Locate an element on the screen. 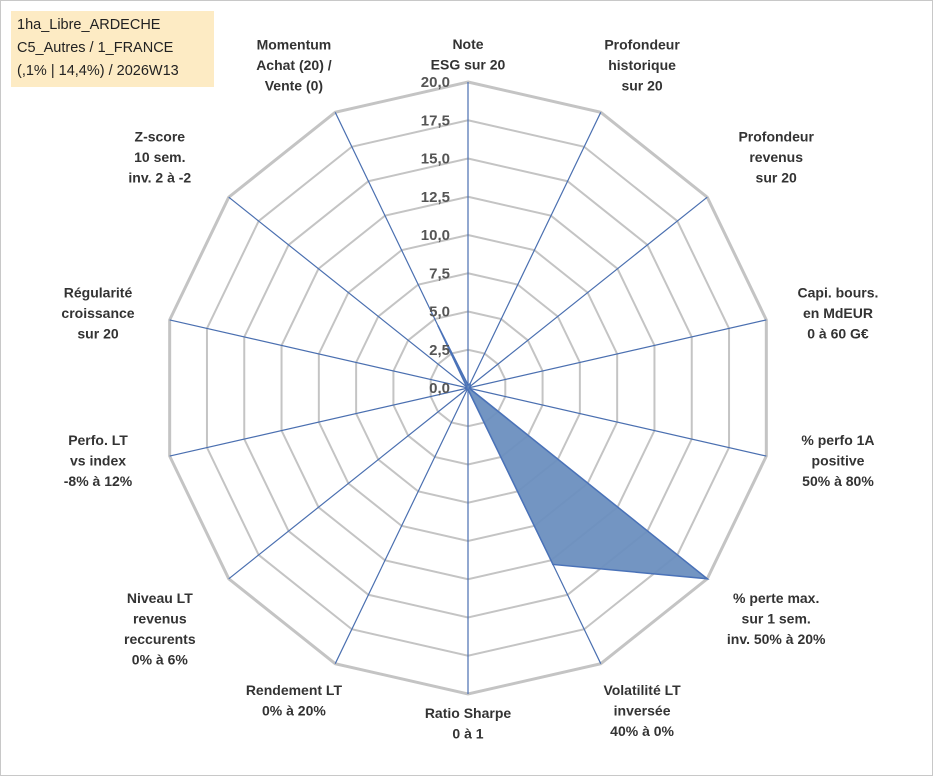 The image size is (933, 776). axis-label-3-line-0: Capi. bours. is located at coordinates (838, 292).